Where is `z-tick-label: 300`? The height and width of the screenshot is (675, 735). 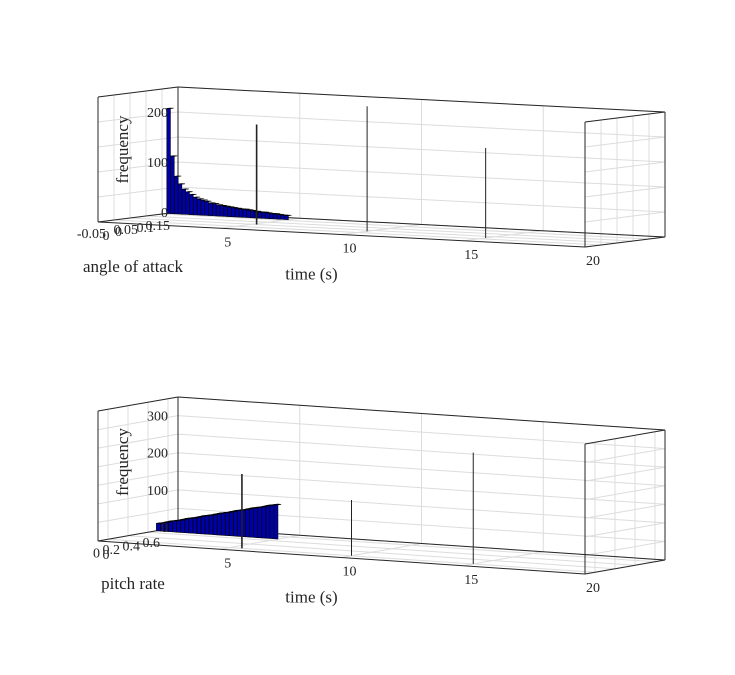
z-tick-label: 300 is located at coordinates (157, 417).